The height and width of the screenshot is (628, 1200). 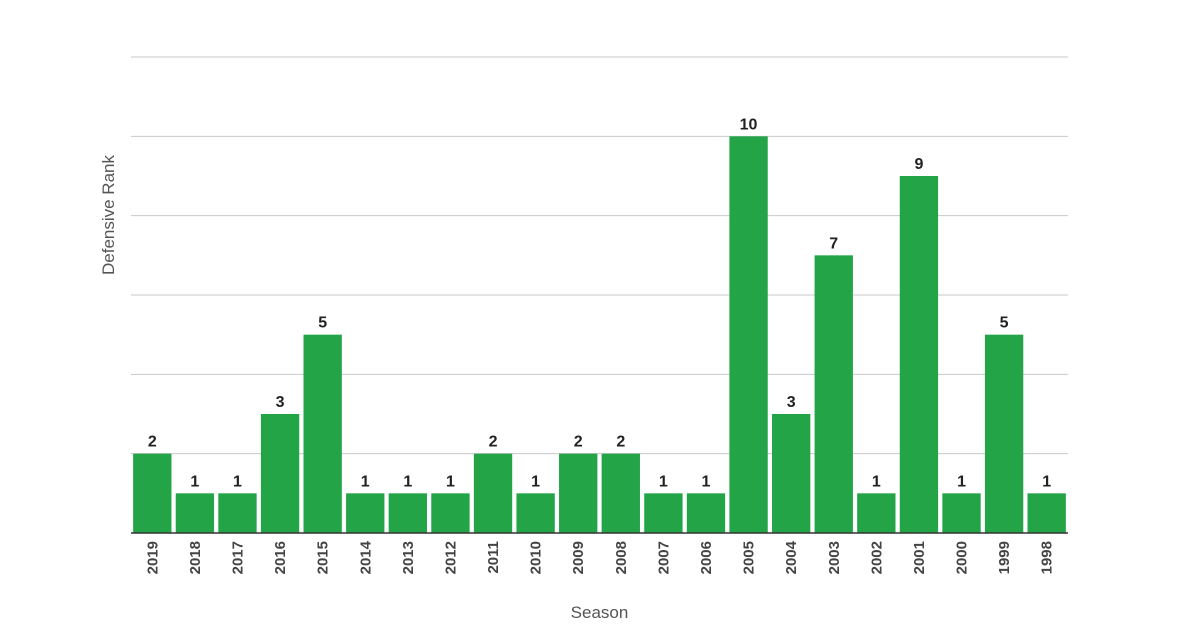 What do you see at coordinates (834, 557) in the screenshot?
I see `x-tick-label: 2003` at bounding box center [834, 557].